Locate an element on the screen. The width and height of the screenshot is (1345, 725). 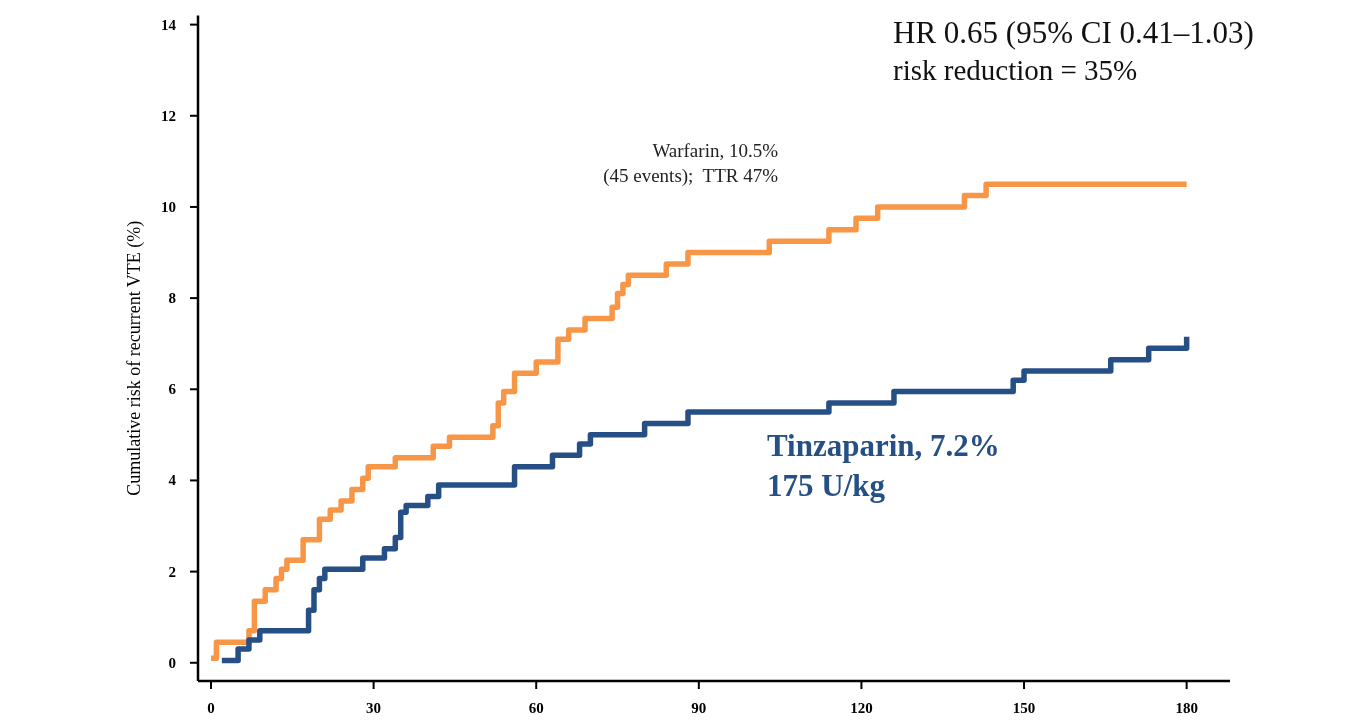
text: Warfarin, 10.5% (45 events); TTR 47% is located at coordinates (691, 163).